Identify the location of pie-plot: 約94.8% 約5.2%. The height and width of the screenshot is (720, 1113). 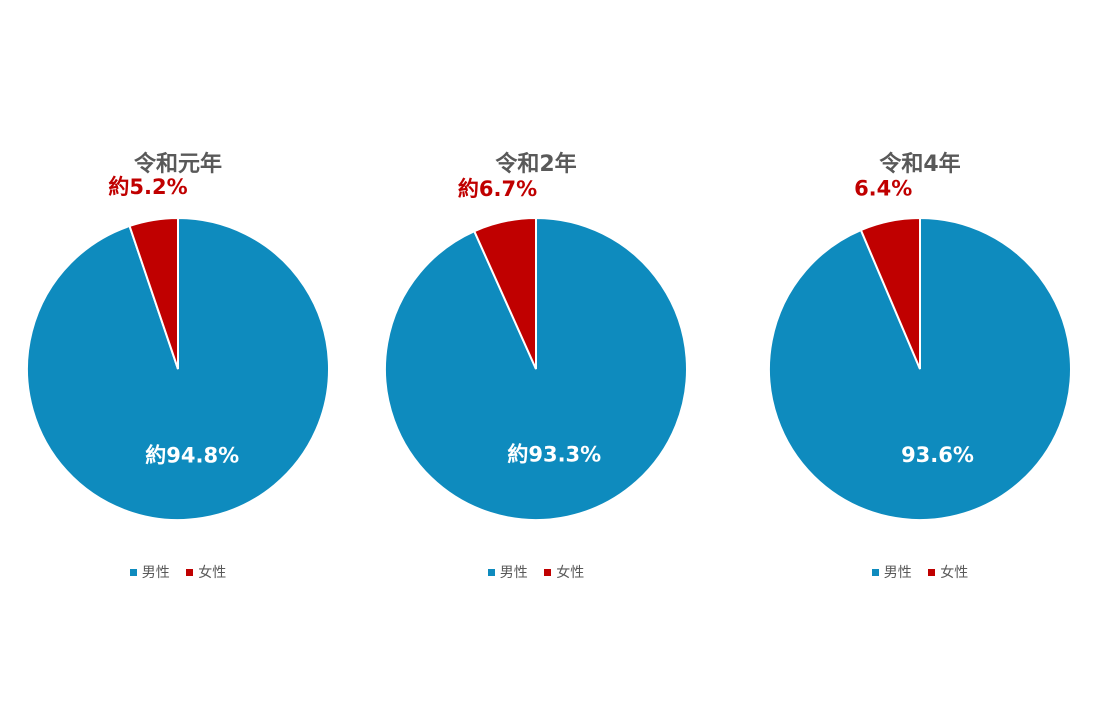
(178, 348).